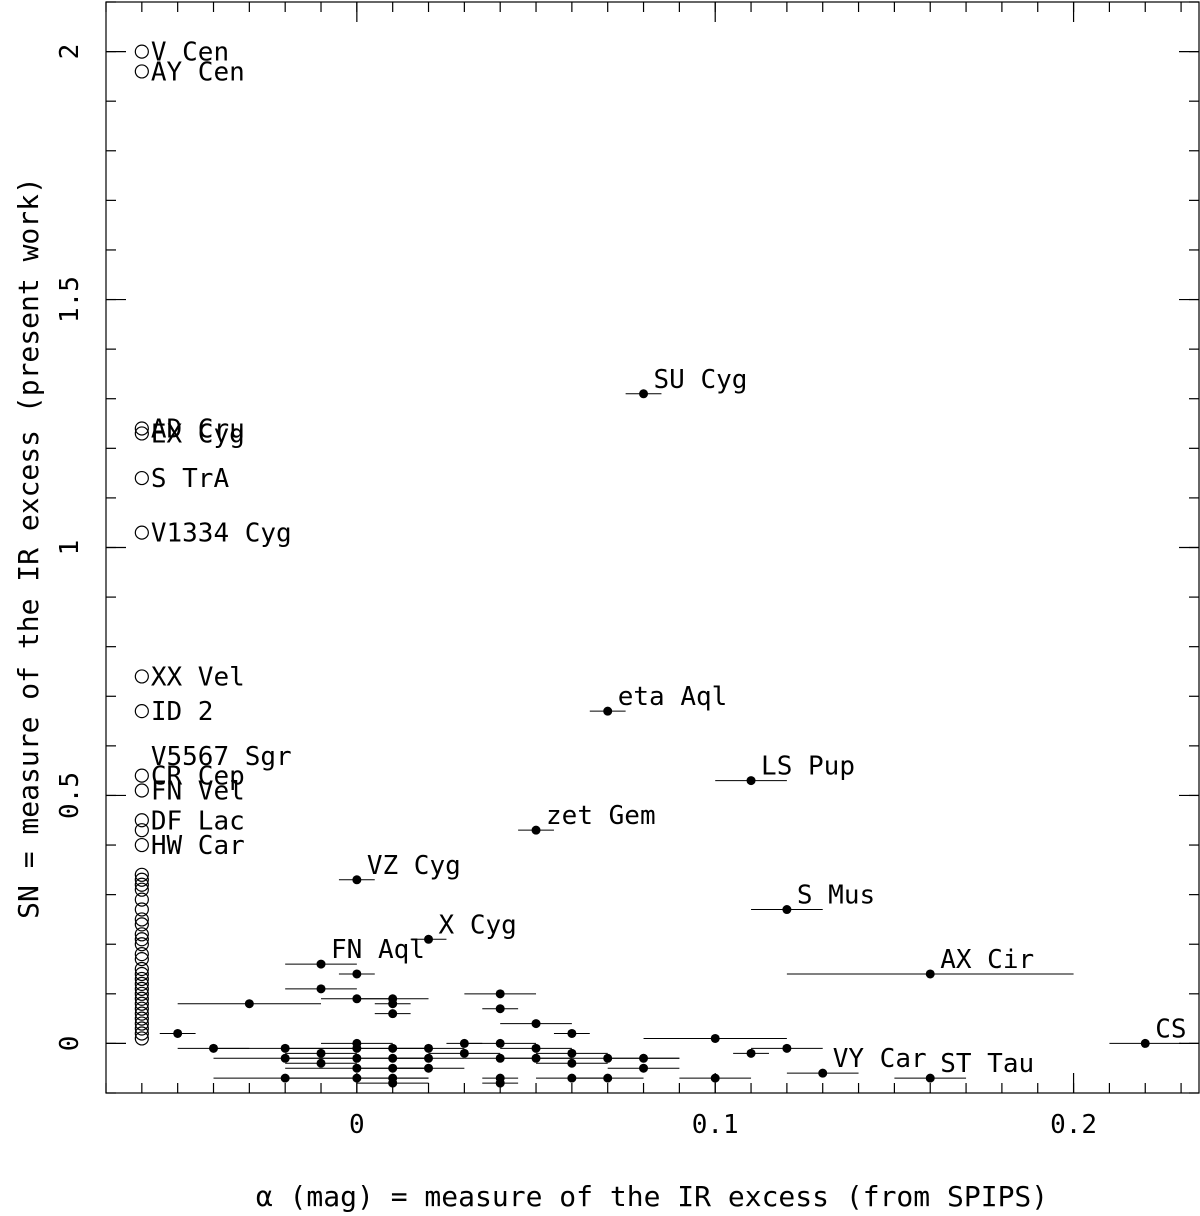 This screenshot has height=1216, width=1200. Describe the element at coordinates (70, 1044) in the screenshot. I see `y-tick-label: 0` at that location.